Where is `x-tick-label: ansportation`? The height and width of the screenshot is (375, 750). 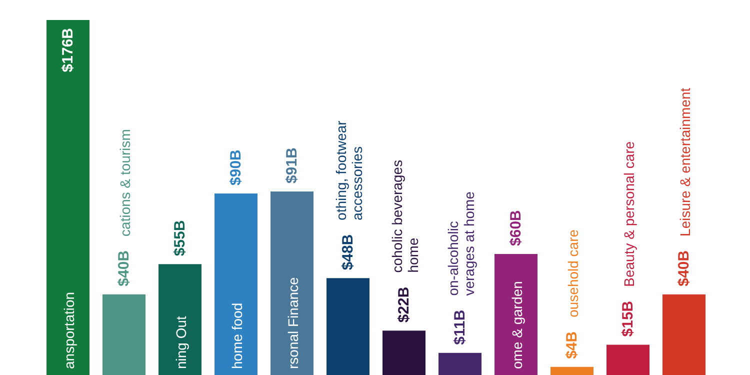
x-tick-label: ansportation is located at coordinates (69, 330).